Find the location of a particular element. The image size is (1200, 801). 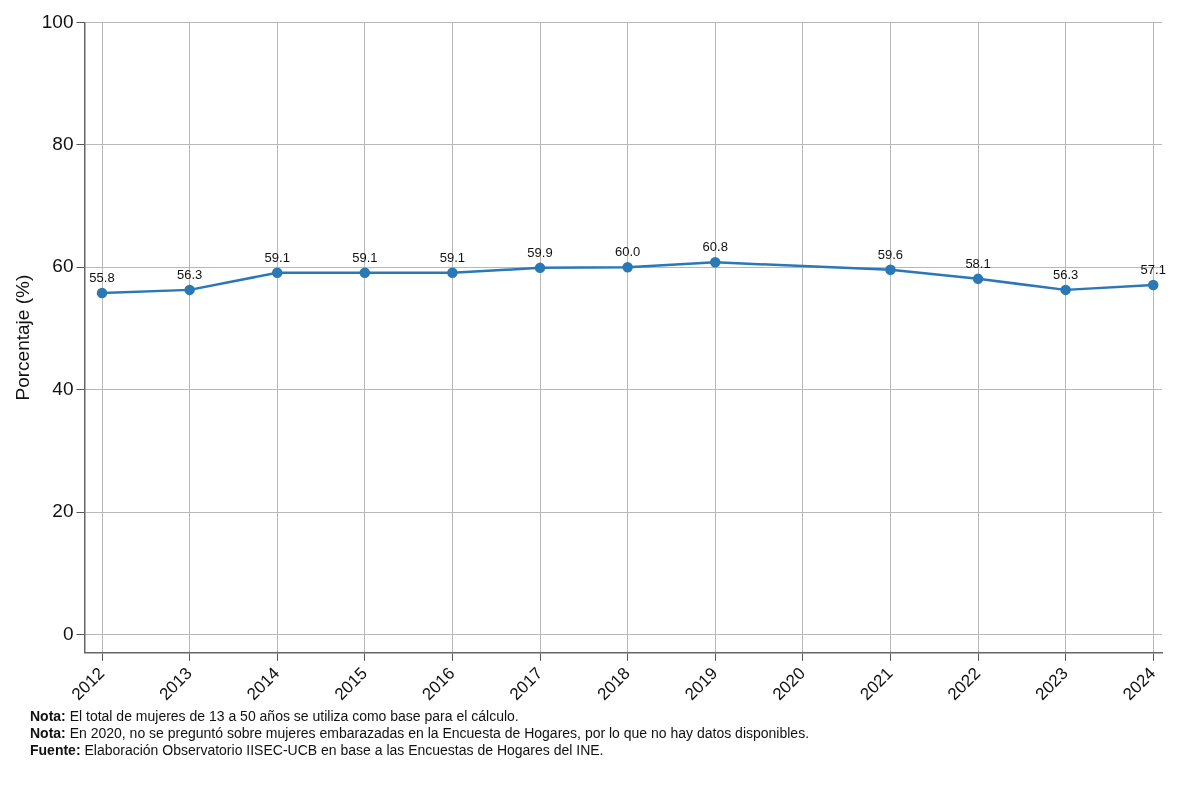

data-label: 59.9 is located at coordinates (540, 252).